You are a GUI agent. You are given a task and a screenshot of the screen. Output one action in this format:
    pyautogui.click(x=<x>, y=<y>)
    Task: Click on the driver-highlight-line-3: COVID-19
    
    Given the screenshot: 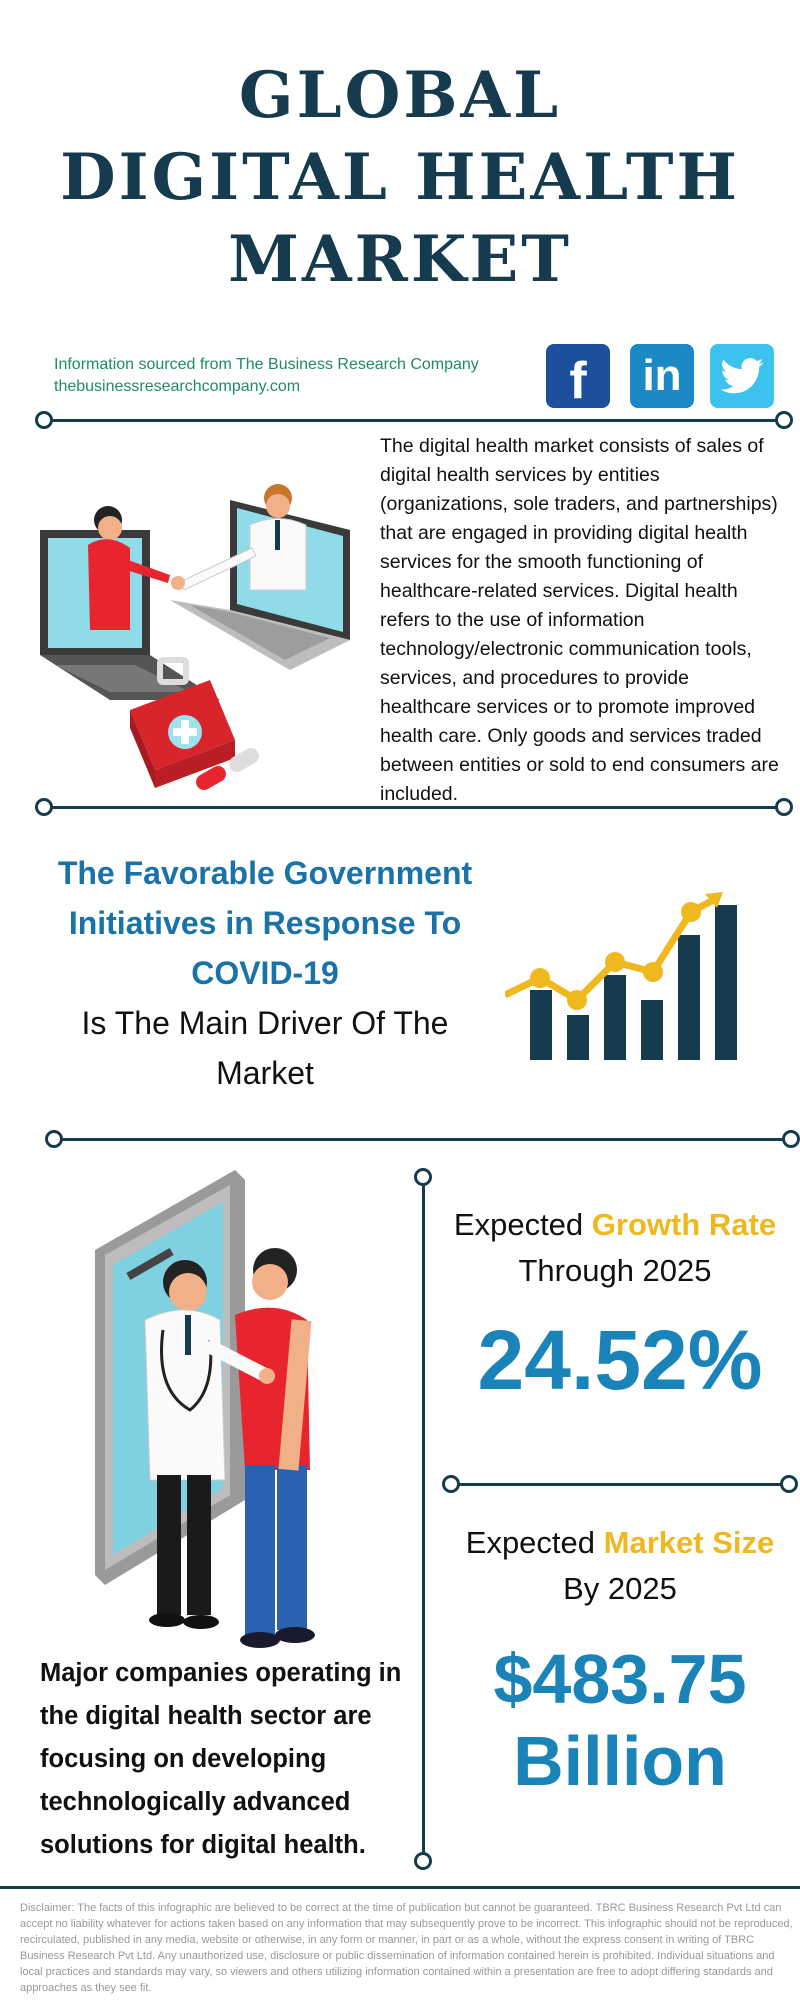 What is the action you would take?
    pyautogui.click(x=265, y=973)
    